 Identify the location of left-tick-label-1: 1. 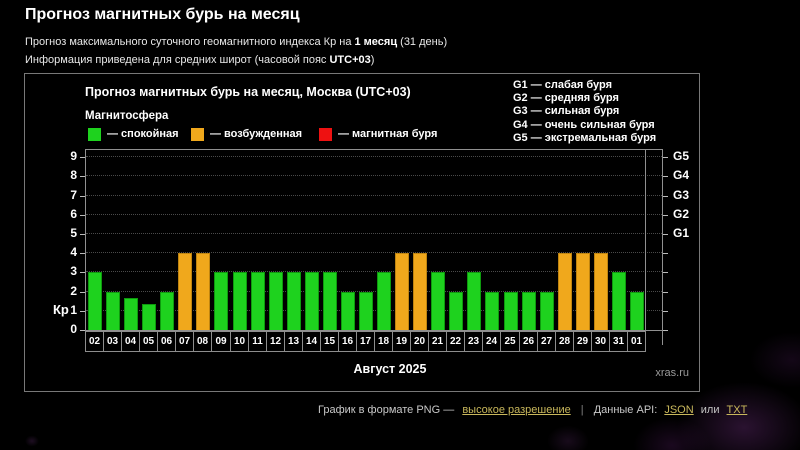
(73, 310).